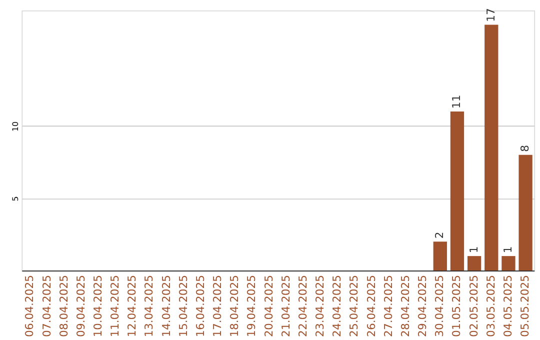 The image size is (540, 340). Describe the element at coordinates (491, 305) in the screenshot. I see `x-tick-label: 03.05.2025` at that location.